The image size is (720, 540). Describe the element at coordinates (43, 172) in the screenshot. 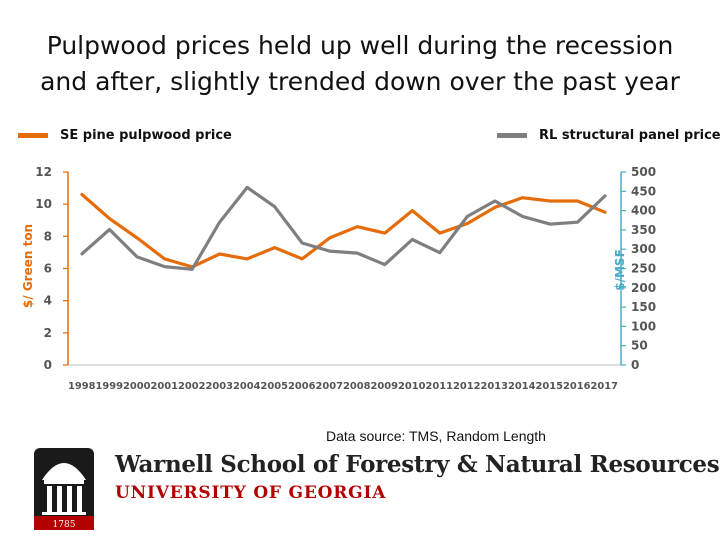

I see `y-left-tick-label: 12` at that location.